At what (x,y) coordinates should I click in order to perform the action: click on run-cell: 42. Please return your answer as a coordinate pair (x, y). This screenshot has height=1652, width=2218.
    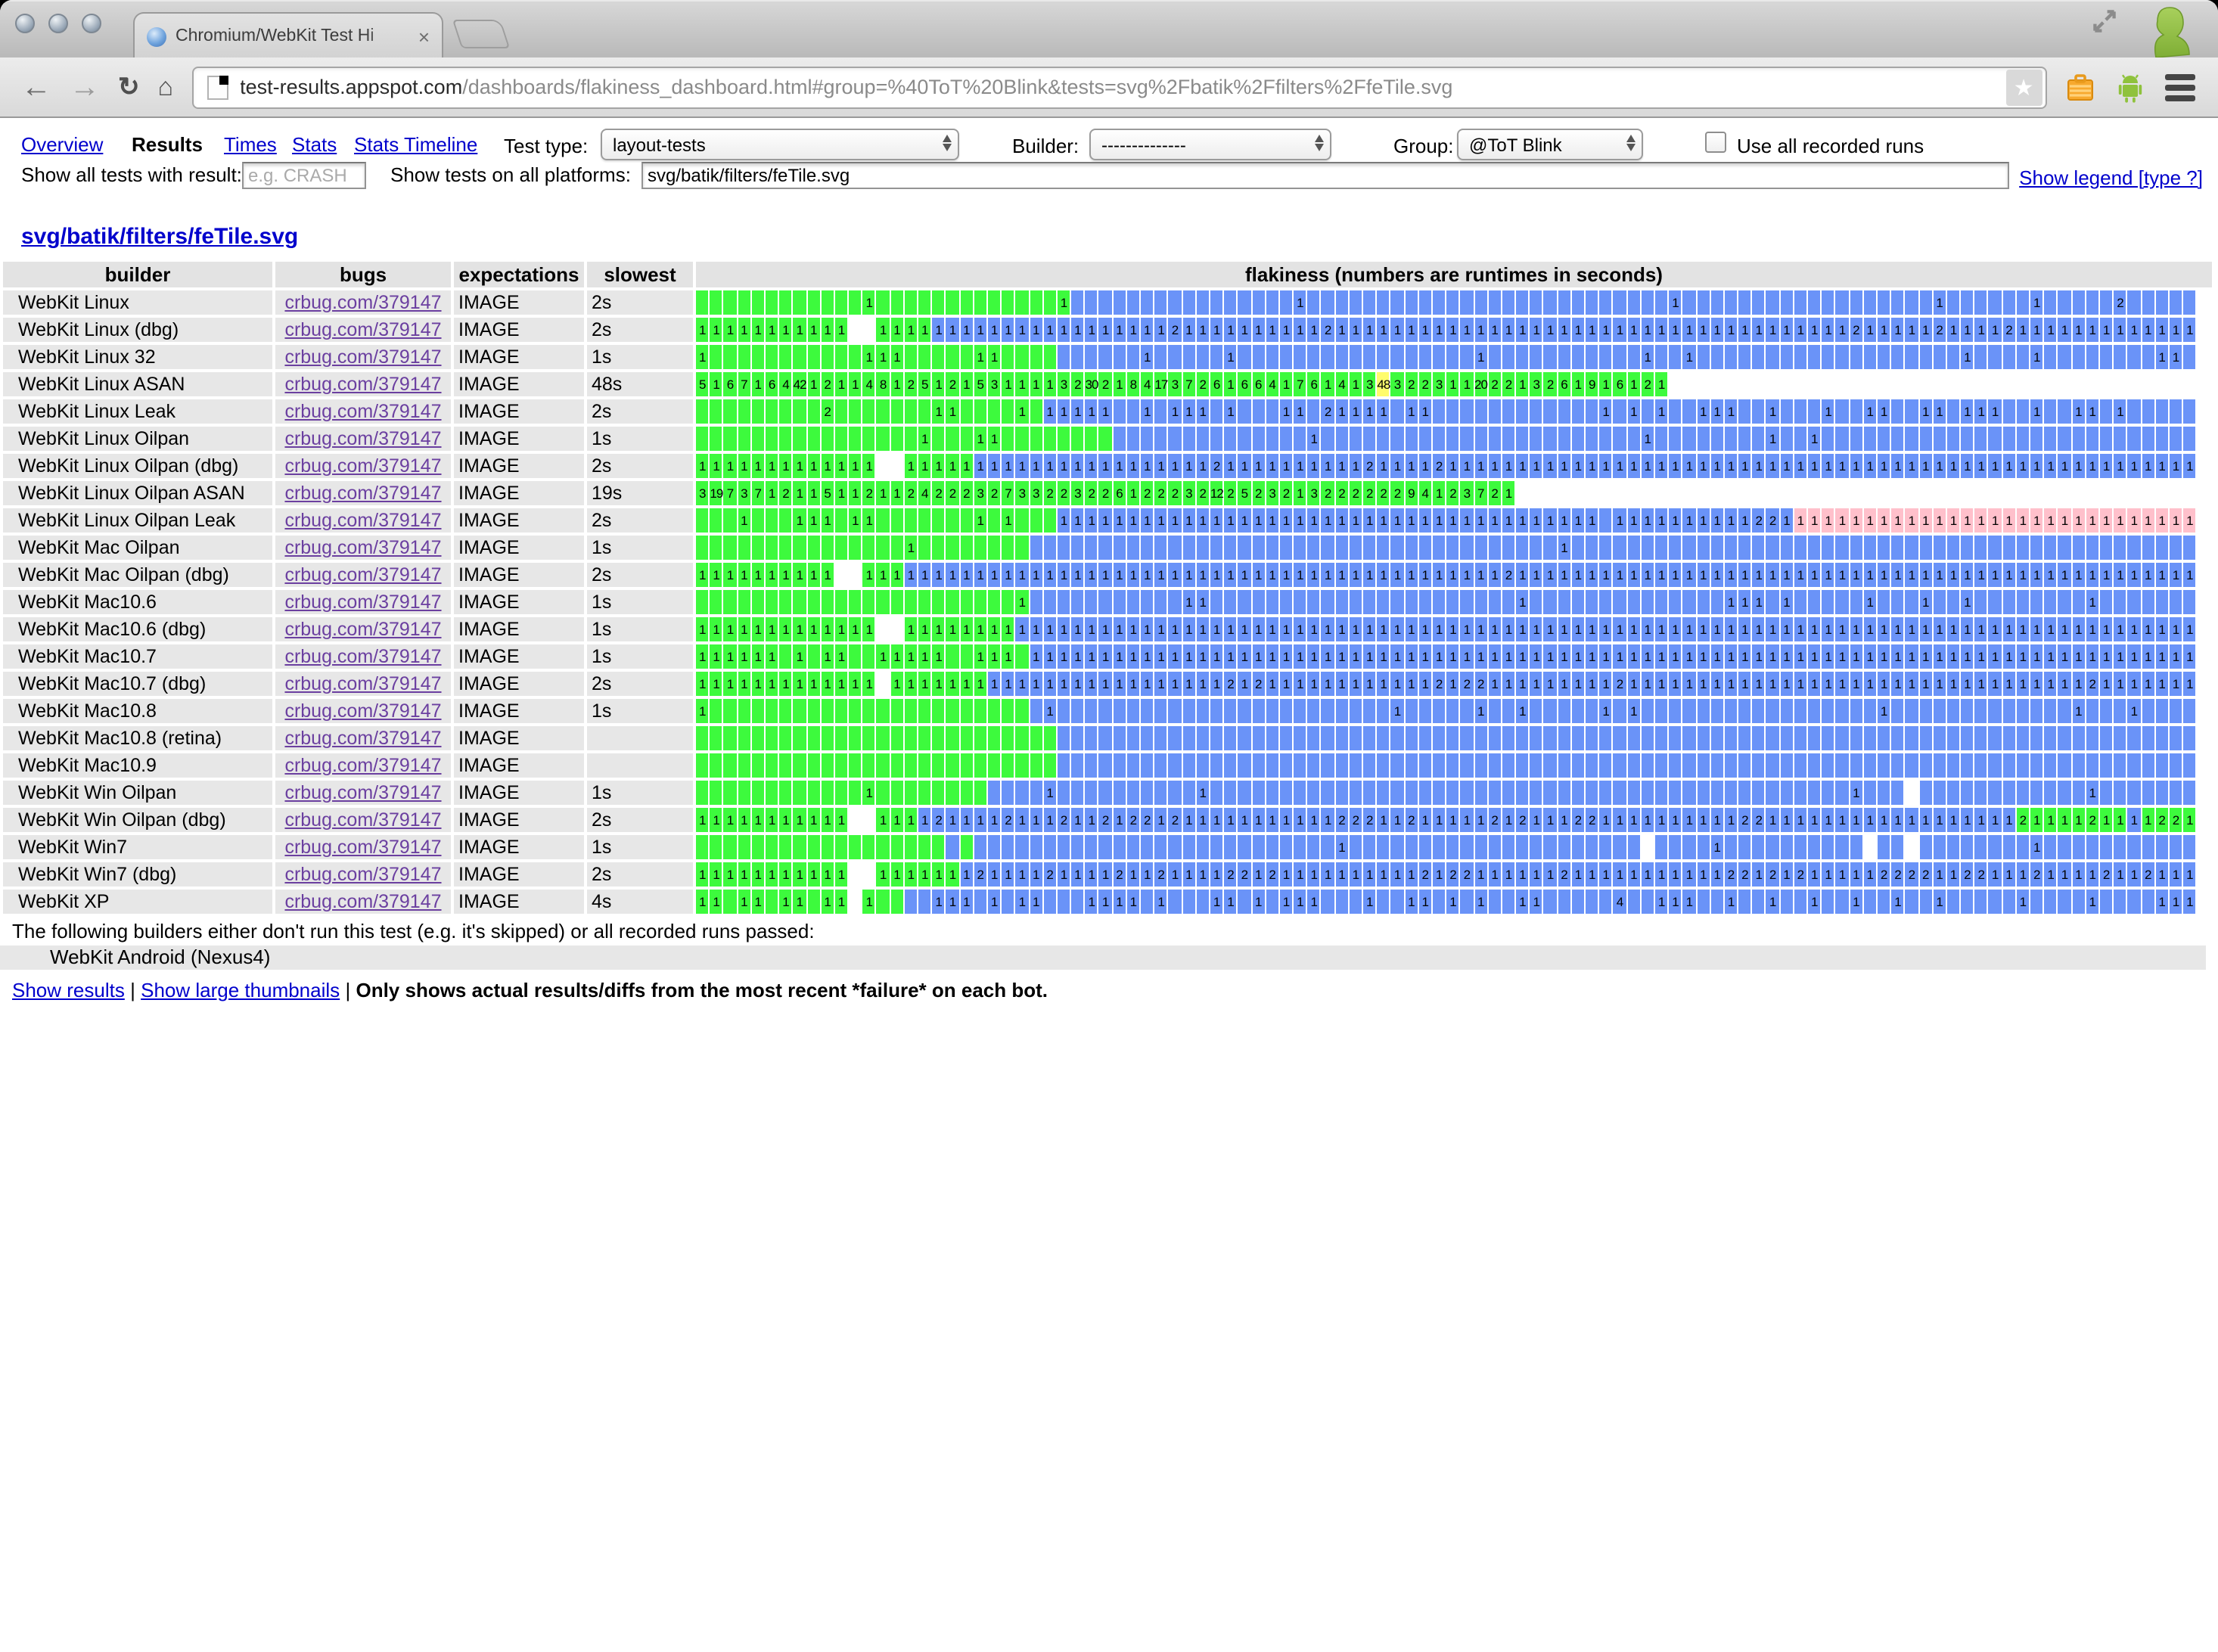
    Looking at the image, I should click on (800, 384).